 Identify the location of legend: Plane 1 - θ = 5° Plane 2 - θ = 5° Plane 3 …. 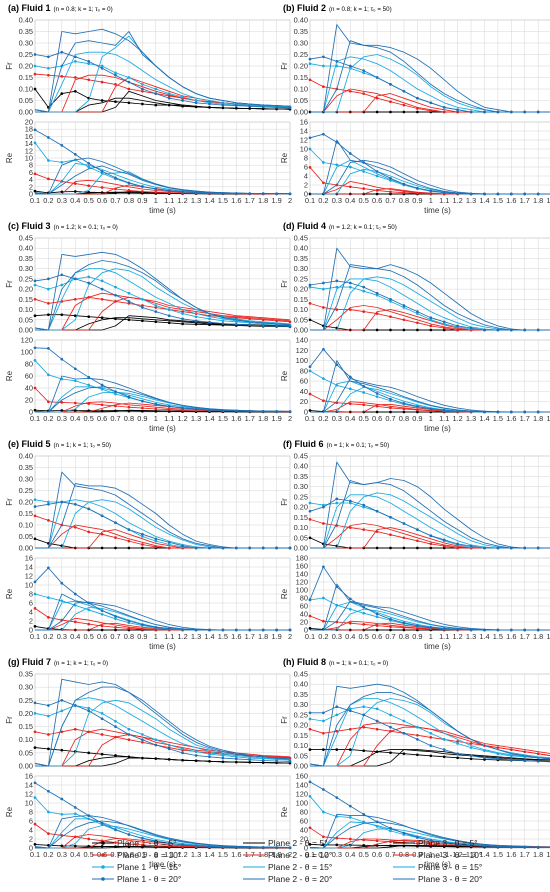
(287, 861).